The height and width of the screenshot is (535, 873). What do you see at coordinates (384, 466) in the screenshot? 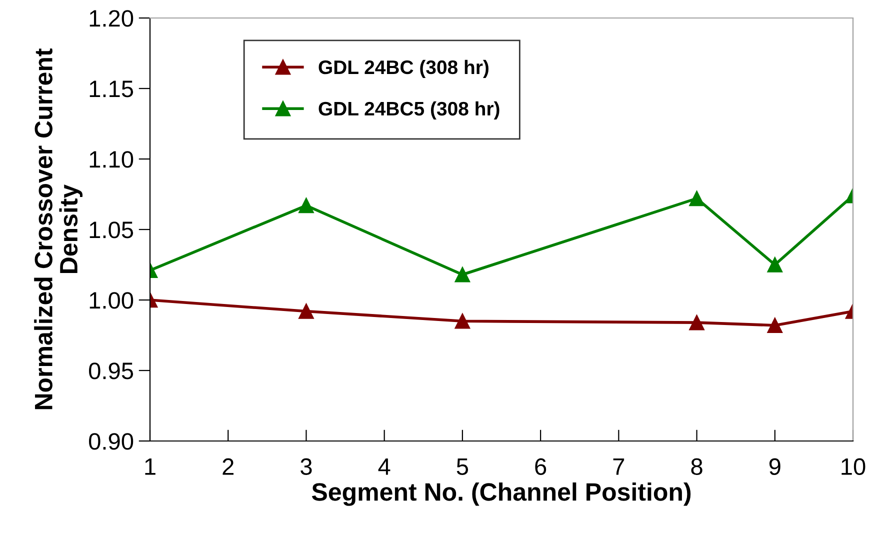
I see `x-tick-label: 4` at bounding box center [384, 466].